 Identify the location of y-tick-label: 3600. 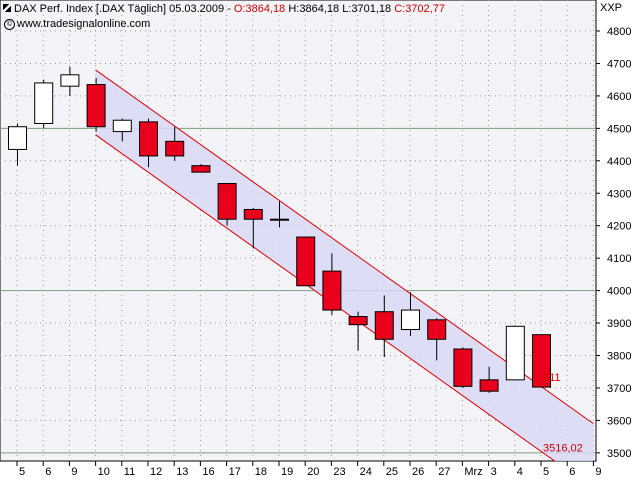
(619, 421).